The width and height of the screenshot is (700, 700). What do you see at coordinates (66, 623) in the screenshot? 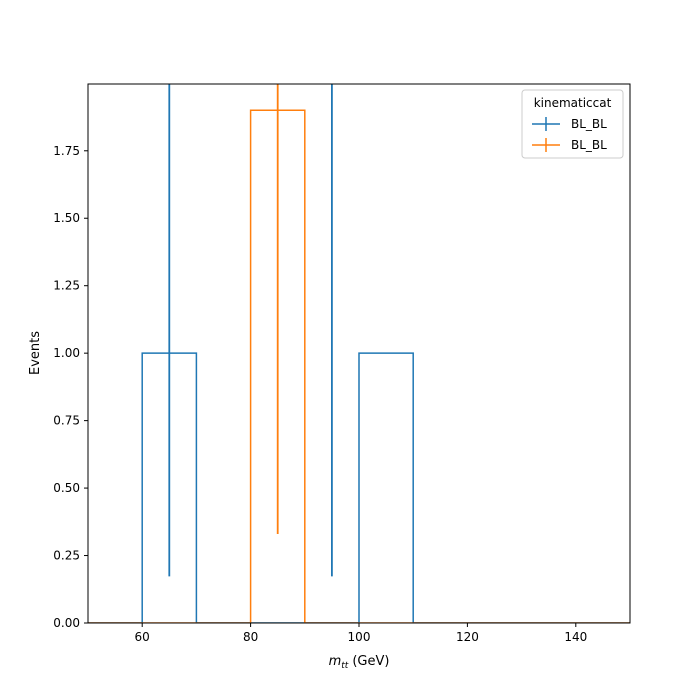
I see `y-tick-label: 0.00` at bounding box center [66, 623].